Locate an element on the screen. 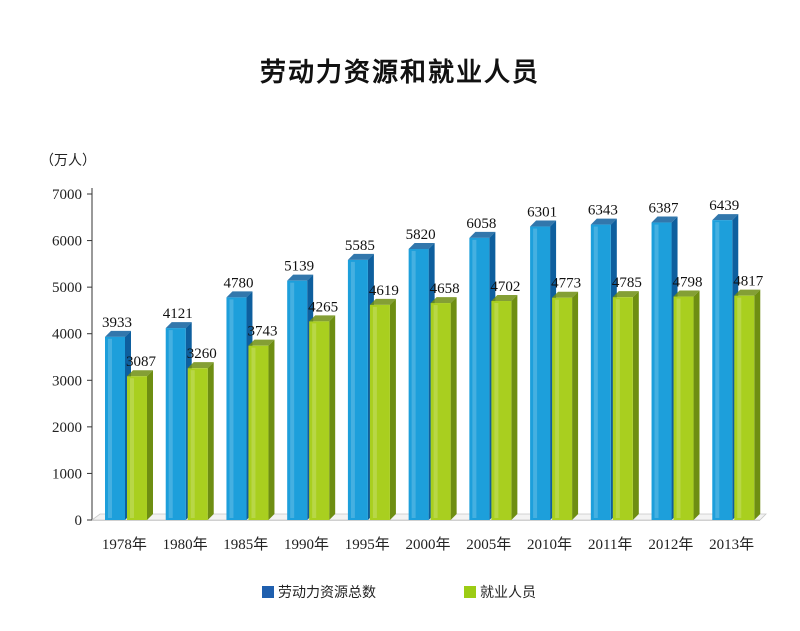 The height and width of the screenshot is (631, 800). x-tick-label: 2005年 is located at coordinates (488, 544).